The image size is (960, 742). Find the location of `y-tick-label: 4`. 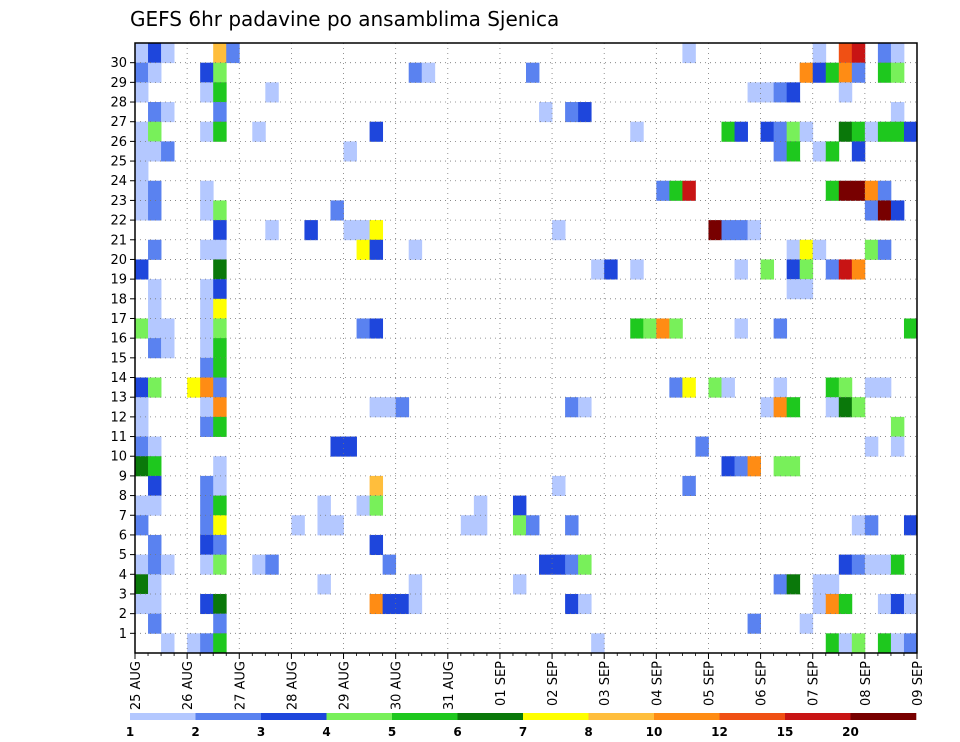

y-tick-label: 4 is located at coordinates (123, 575).